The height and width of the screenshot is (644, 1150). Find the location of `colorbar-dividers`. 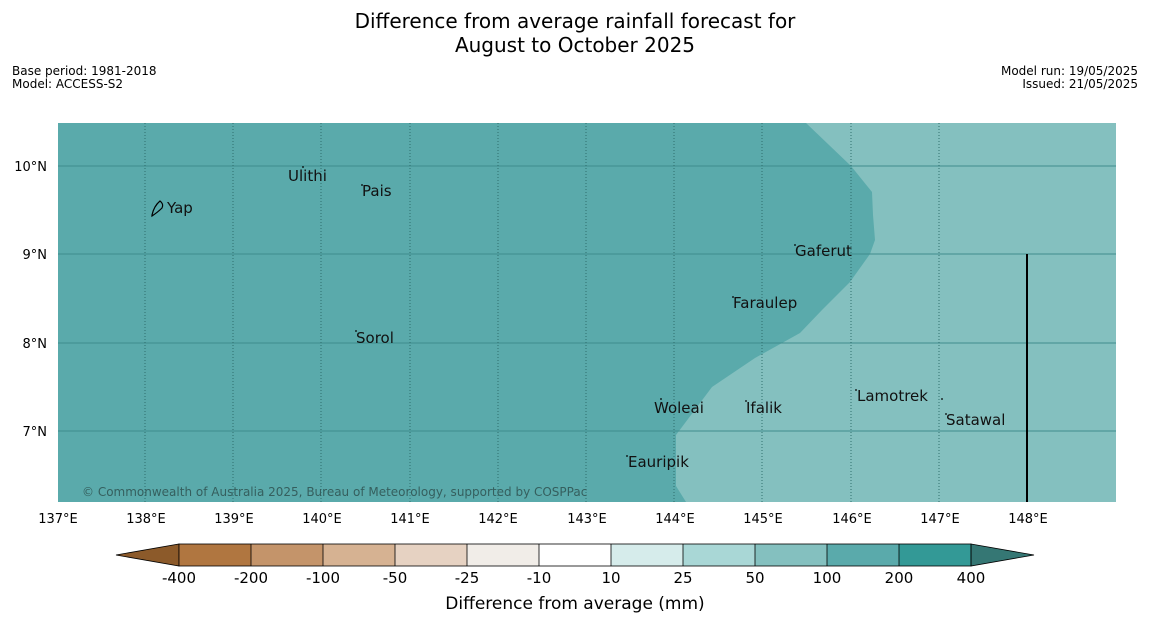

colorbar-dividers is located at coordinates (575, 555).